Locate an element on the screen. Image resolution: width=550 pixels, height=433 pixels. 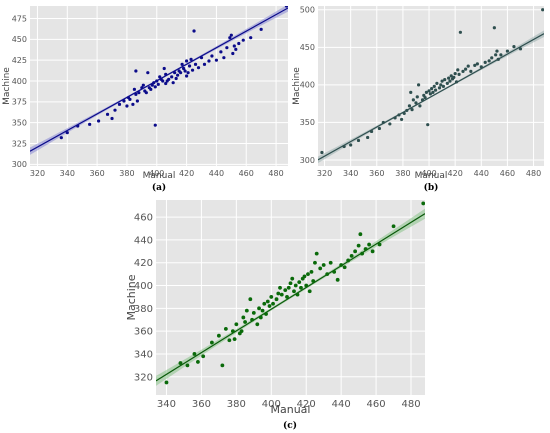
x-tick-label: 460 is located at coordinates (246, 173).